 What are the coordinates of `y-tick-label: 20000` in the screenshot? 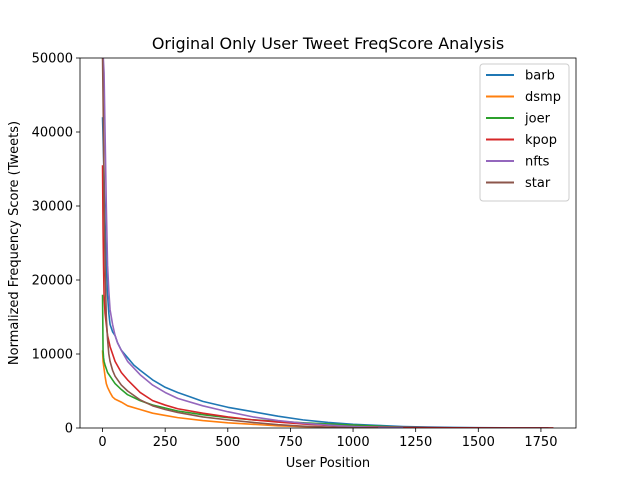 It's located at (52, 281).